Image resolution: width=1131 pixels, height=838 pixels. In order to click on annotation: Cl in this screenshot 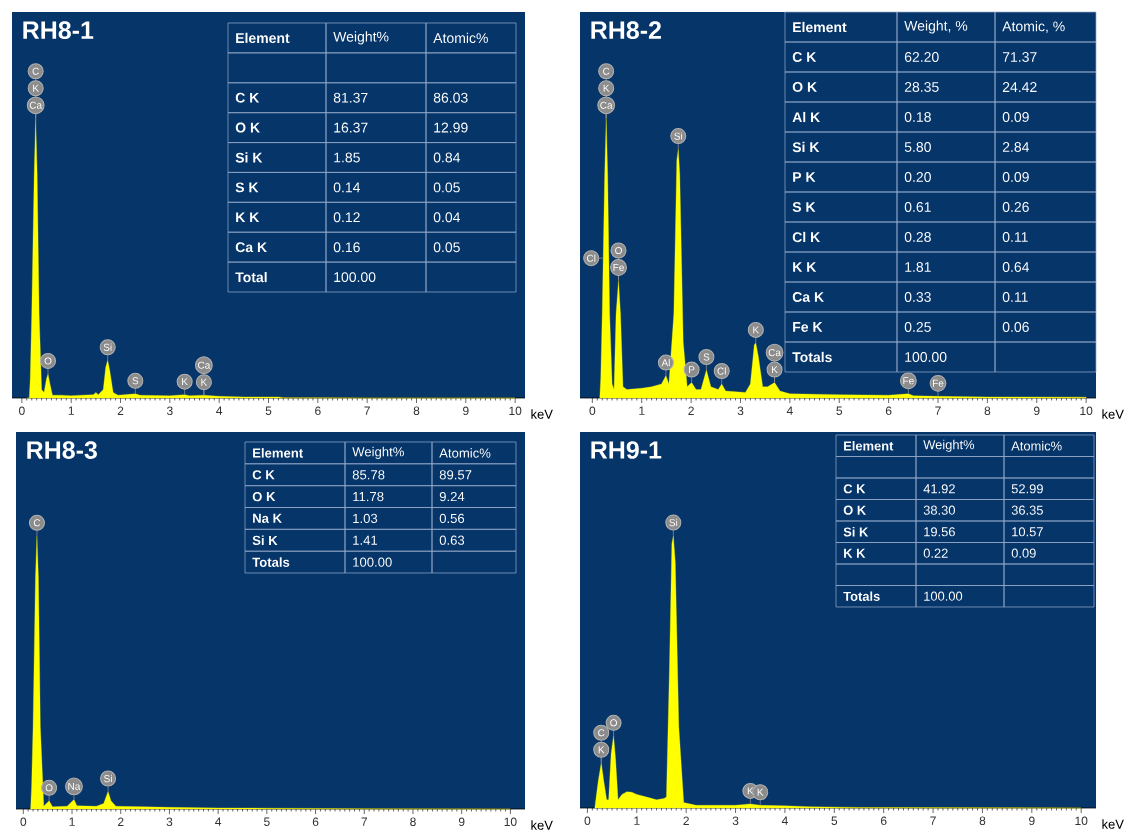, I will do `click(591, 258)`.